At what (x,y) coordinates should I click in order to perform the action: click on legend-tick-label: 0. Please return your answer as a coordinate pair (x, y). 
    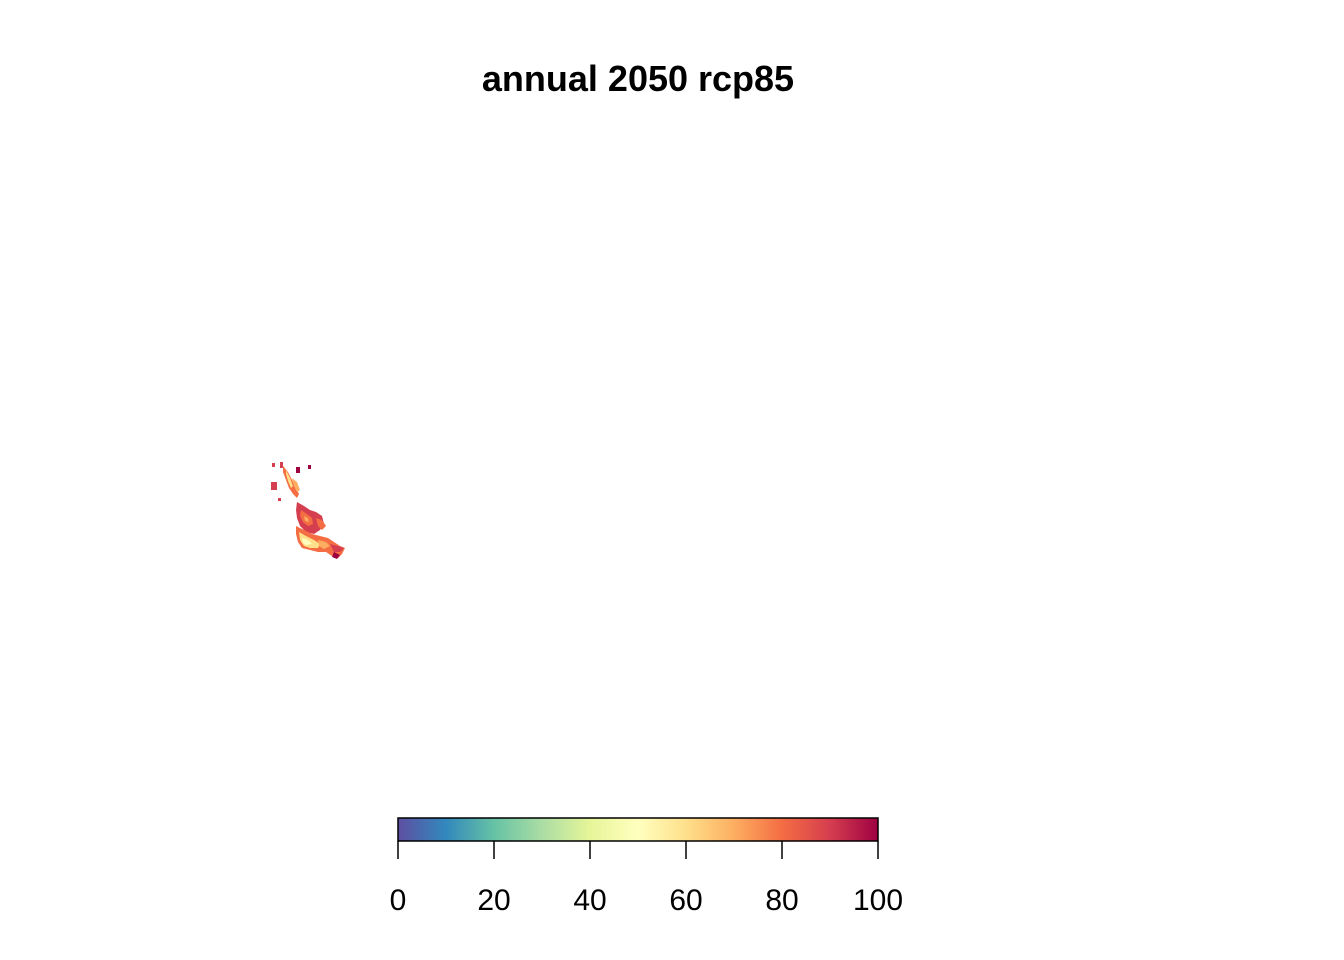
    Looking at the image, I should click on (398, 900).